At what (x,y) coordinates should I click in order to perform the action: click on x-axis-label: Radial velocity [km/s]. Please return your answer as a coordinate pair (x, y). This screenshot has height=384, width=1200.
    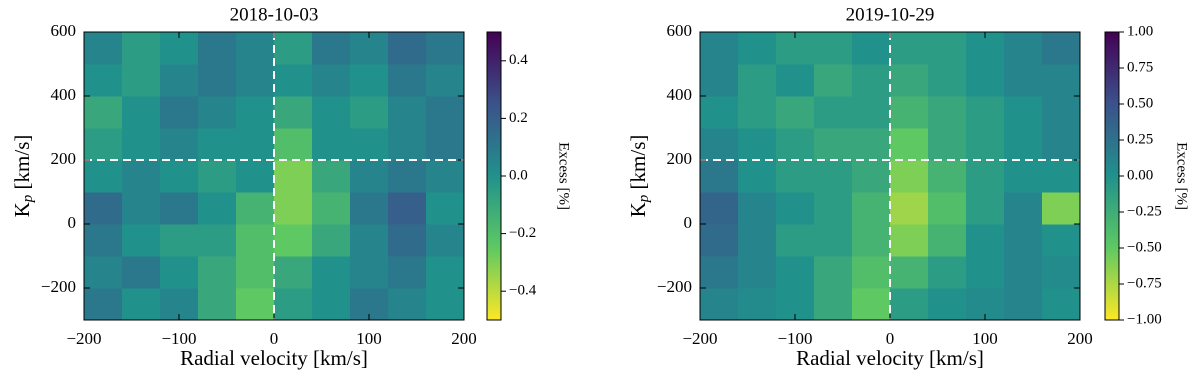
    Looking at the image, I should click on (890, 358).